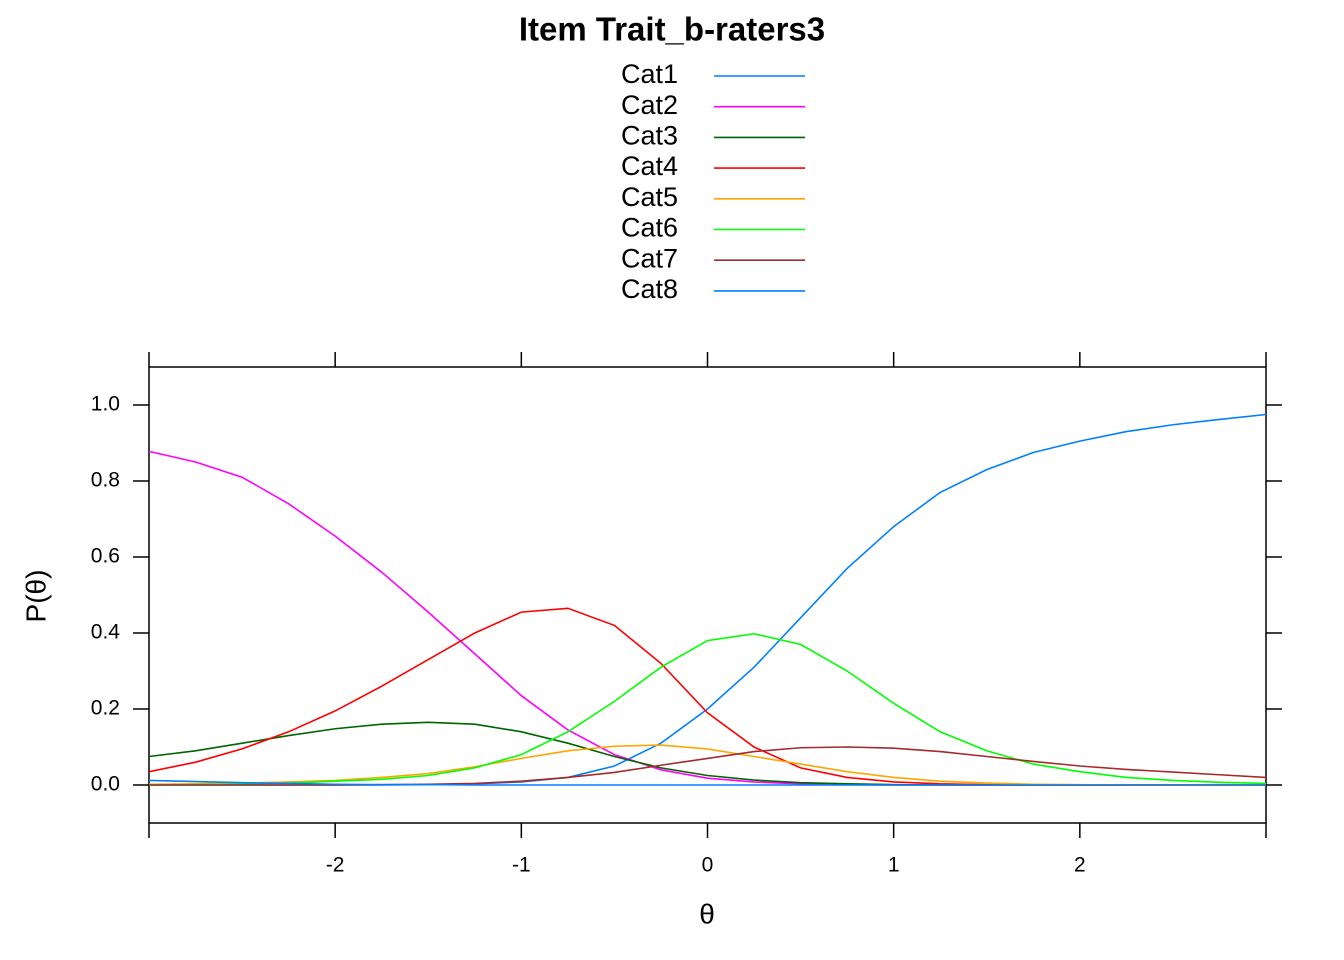 Image resolution: width=1344 pixels, height=960 pixels. What do you see at coordinates (1080, 865) in the screenshot?
I see `x-tick-label: 2` at bounding box center [1080, 865].